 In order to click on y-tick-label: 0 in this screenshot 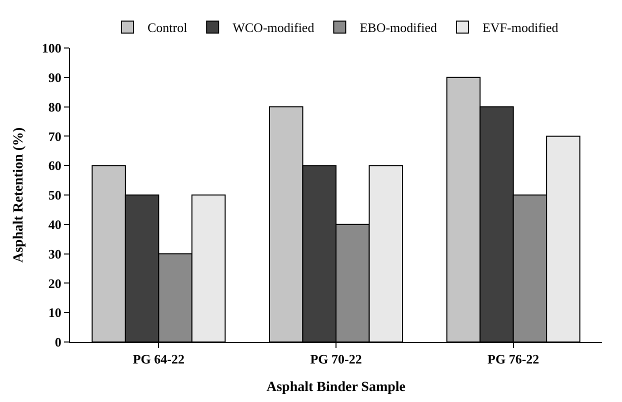, I will do `click(58, 342)`.